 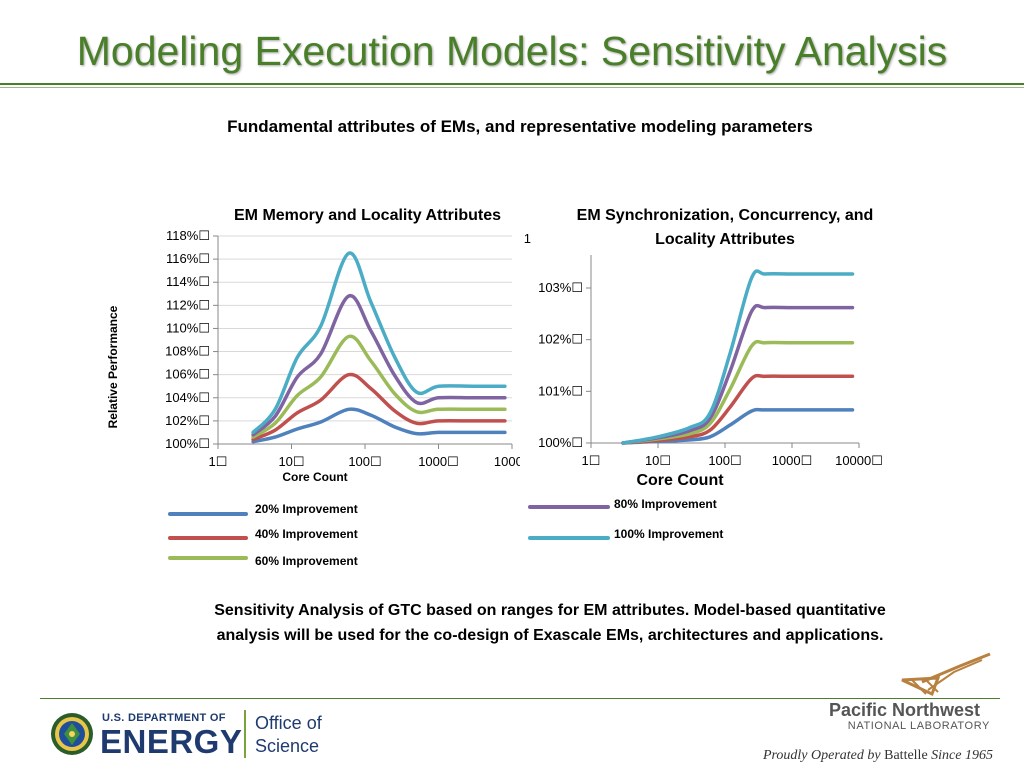 What do you see at coordinates (512, 87) in the screenshot?
I see `title-rule-thin` at bounding box center [512, 87].